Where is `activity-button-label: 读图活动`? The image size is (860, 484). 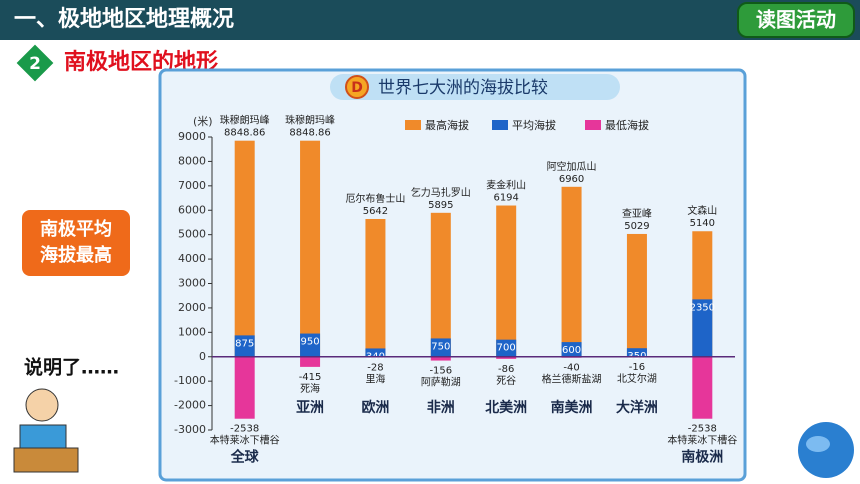
activity-button-label: 读图活动 is located at coordinates (796, 20).